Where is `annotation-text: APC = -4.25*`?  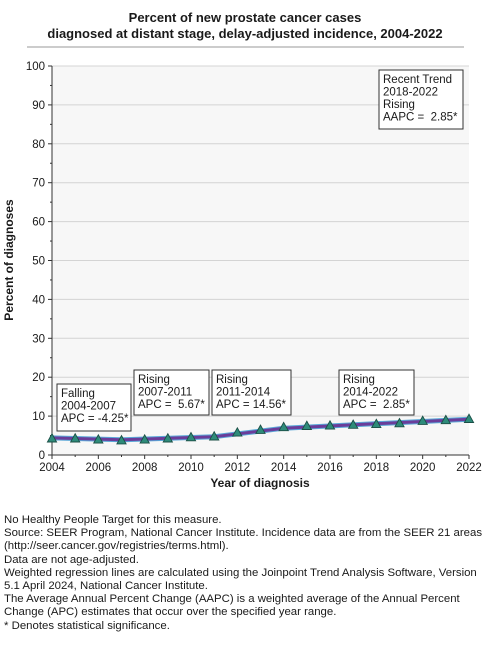 annotation-text: APC = -4.25* is located at coordinates (95, 419).